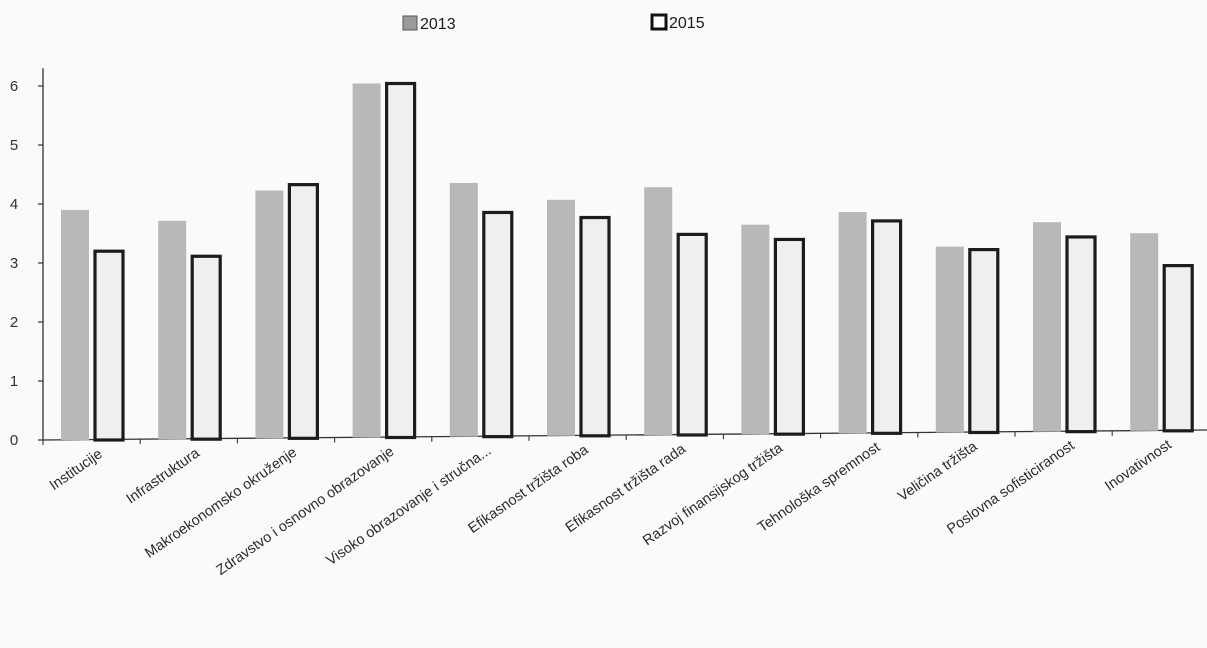  I want to click on x-axis, so click(624, 437).